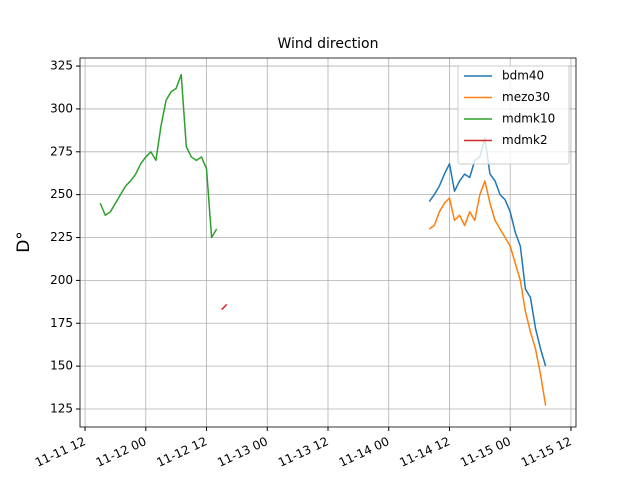 This screenshot has height=480, width=640. Describe the element at coordinates (61, 280) in the screenshot. I see `y-tick-label: 200` at that location.